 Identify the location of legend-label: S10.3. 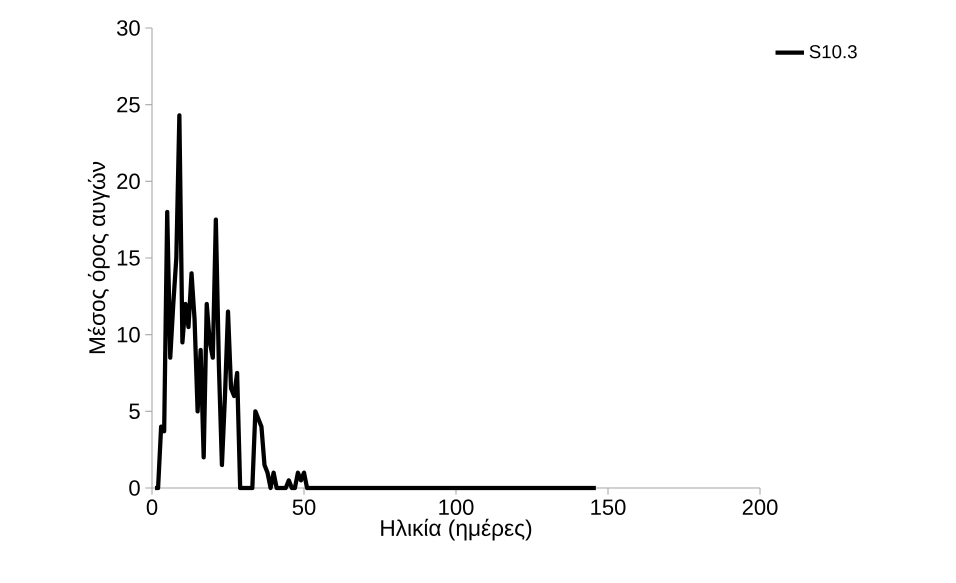
(833, 51).